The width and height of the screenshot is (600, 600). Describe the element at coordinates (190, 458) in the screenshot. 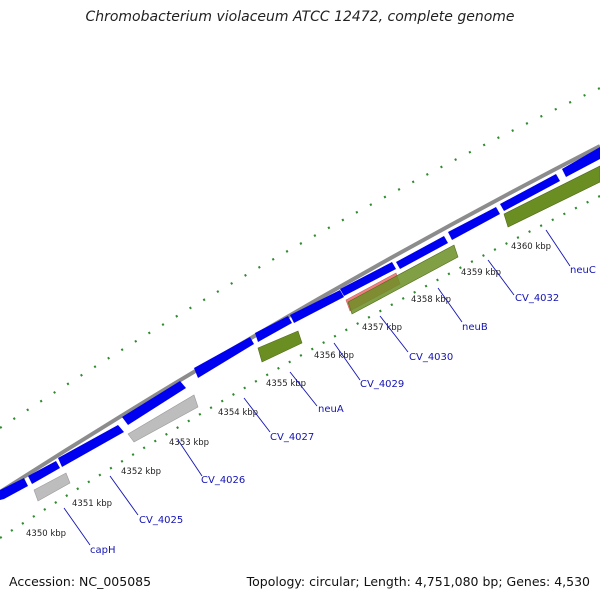

I see `leader-line-cv4026` at that location.